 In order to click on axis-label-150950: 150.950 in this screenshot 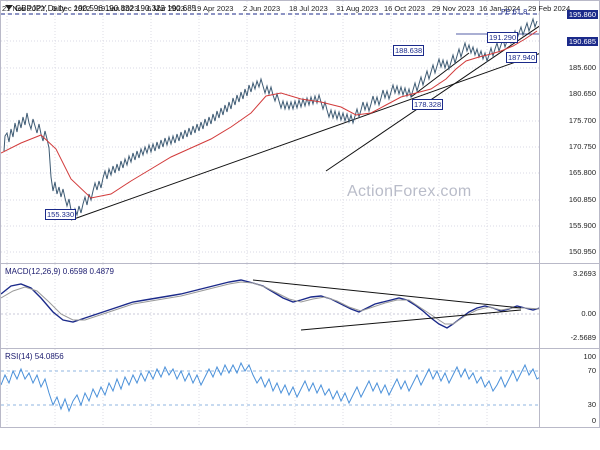, I will do `click(582, 251)`.